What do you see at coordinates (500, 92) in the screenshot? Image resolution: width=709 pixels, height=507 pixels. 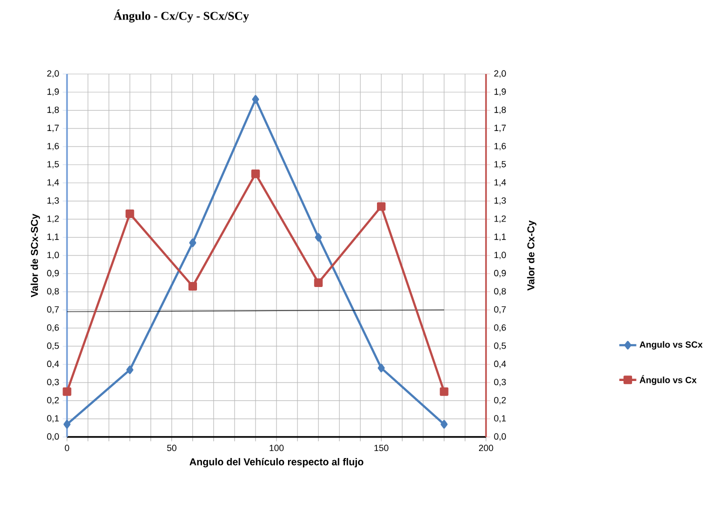 I see `y2-tick-label: 1,9` at bounding box center [500, 92].